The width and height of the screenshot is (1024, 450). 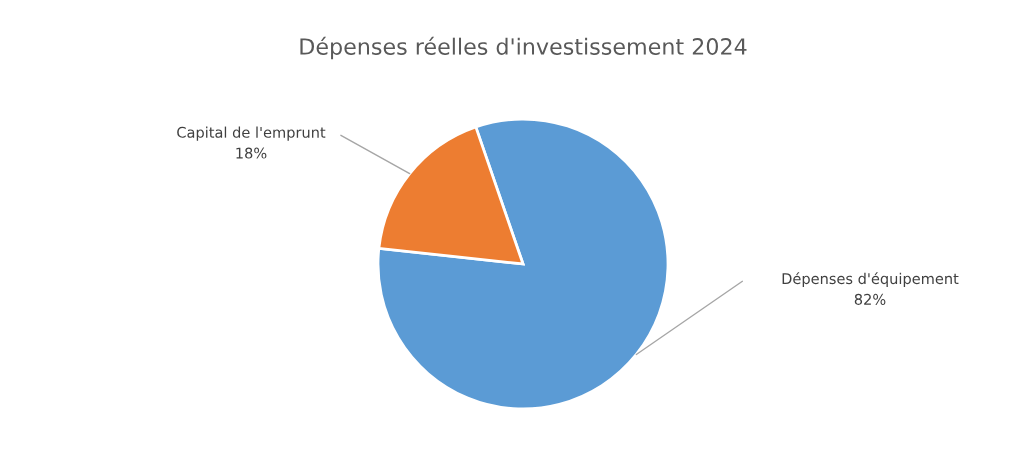 I want to click on data-label: 82%, so click(x=870, y=299).